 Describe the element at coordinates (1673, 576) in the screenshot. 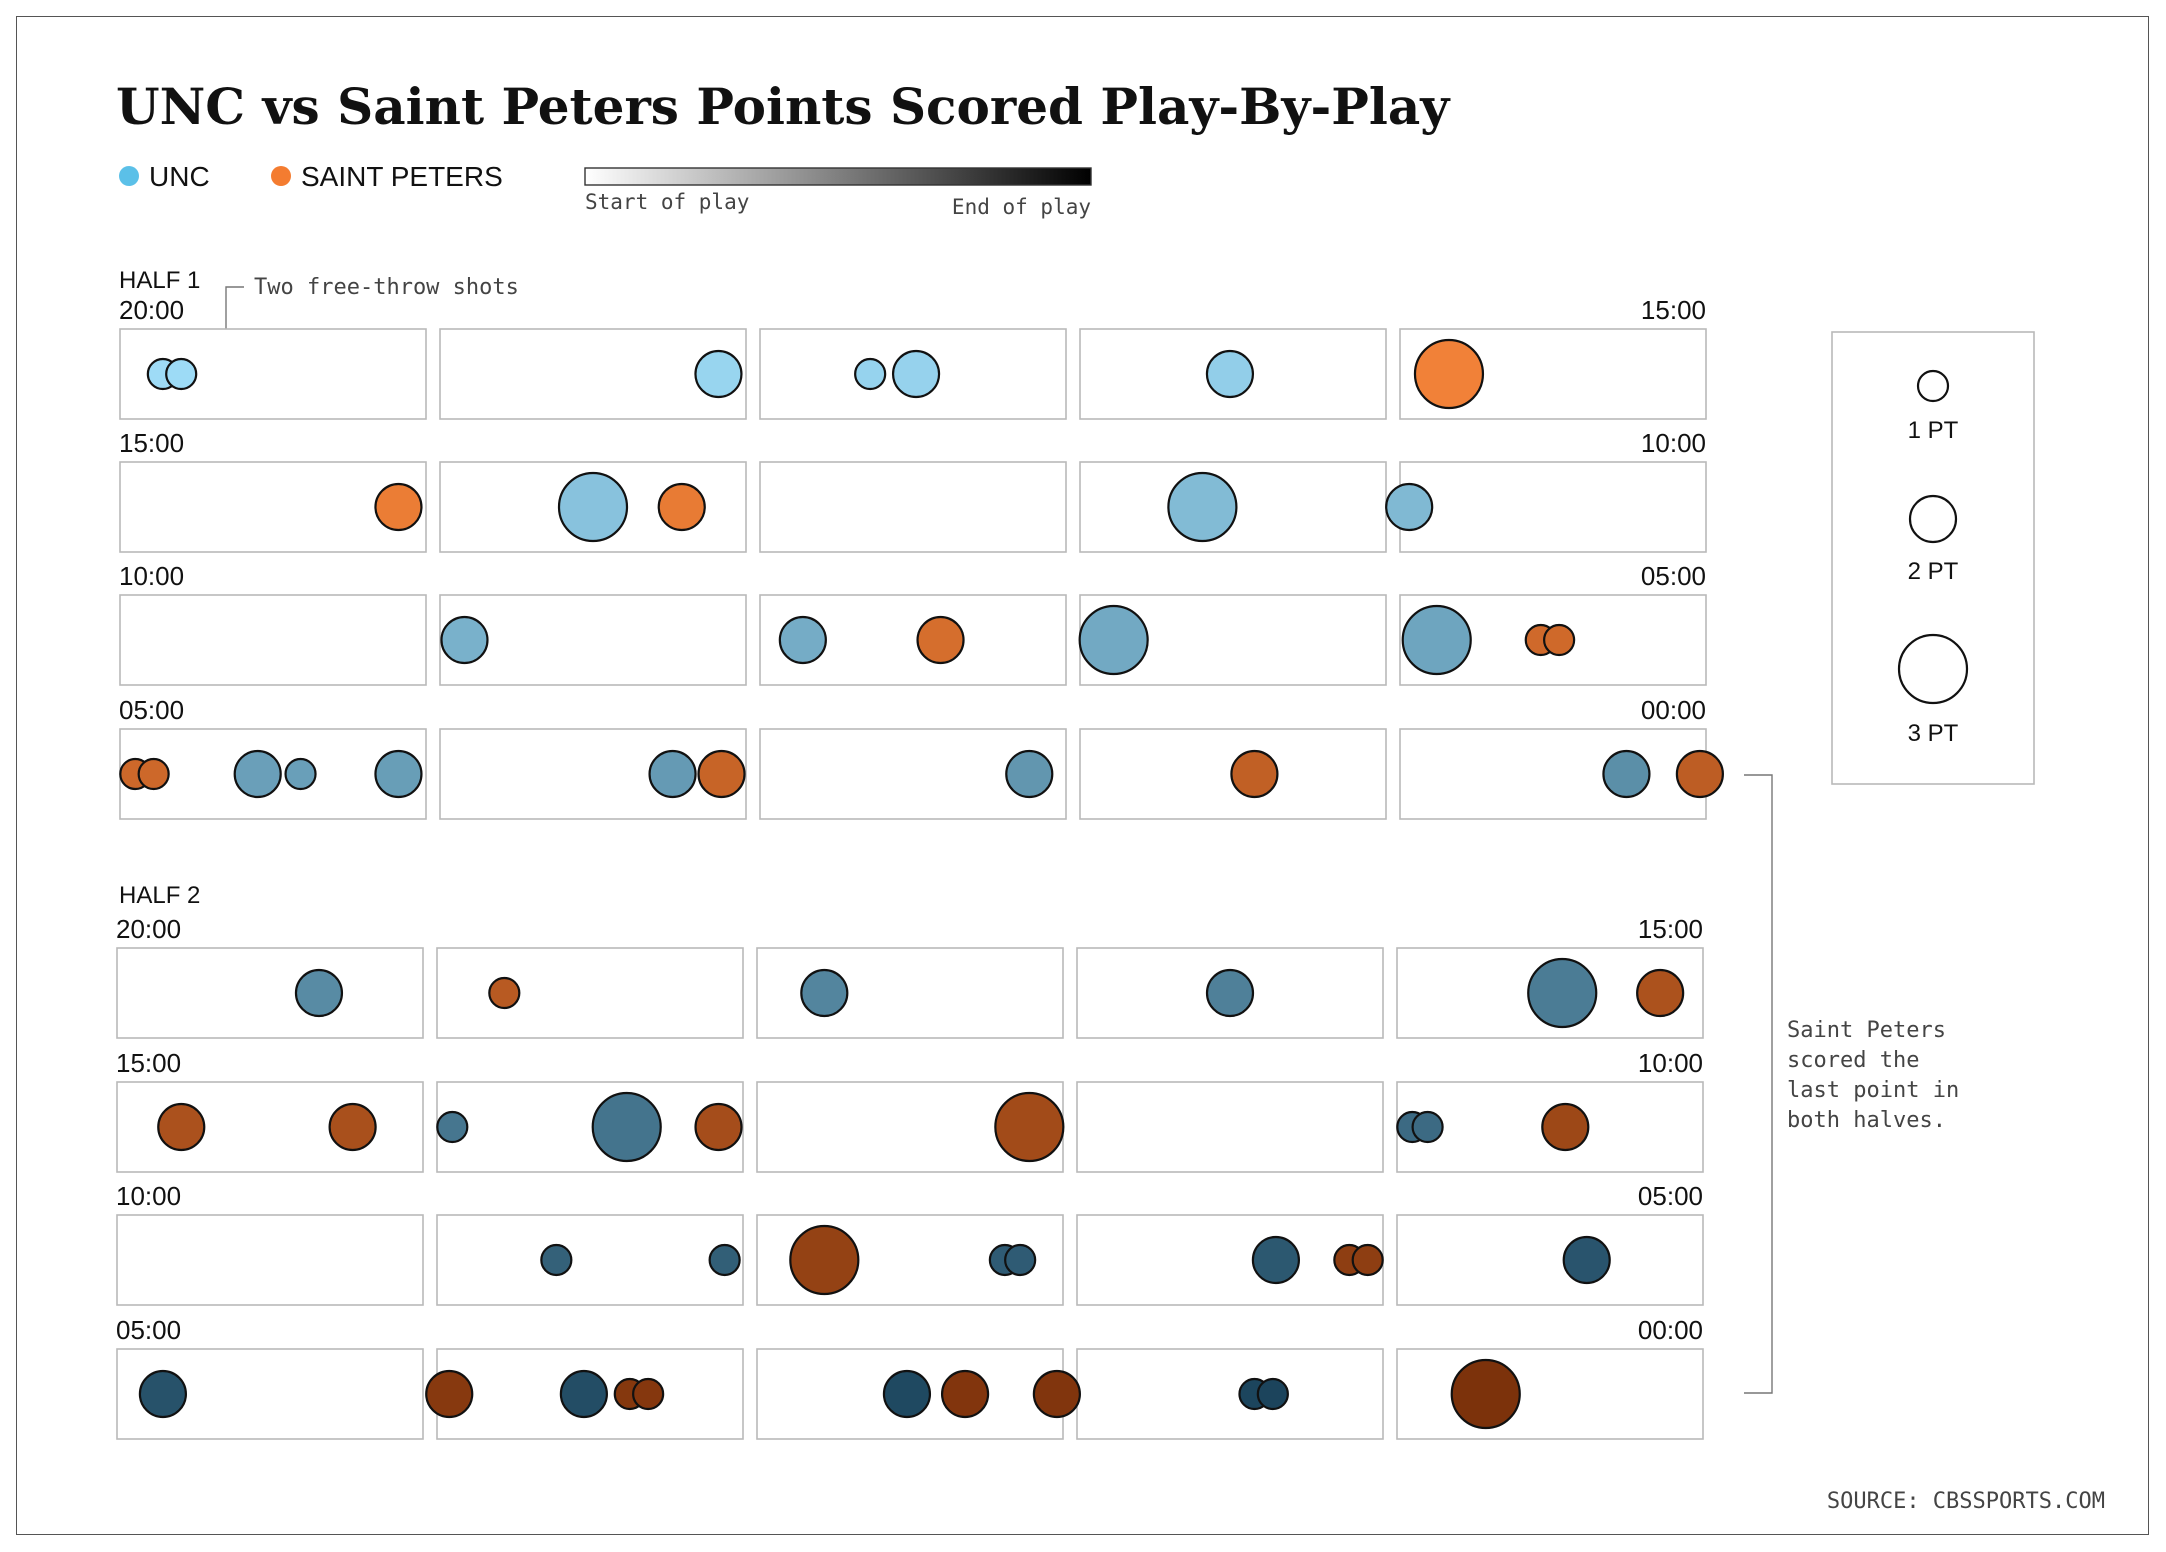

I see `row-end-label: 05:00` at that location.